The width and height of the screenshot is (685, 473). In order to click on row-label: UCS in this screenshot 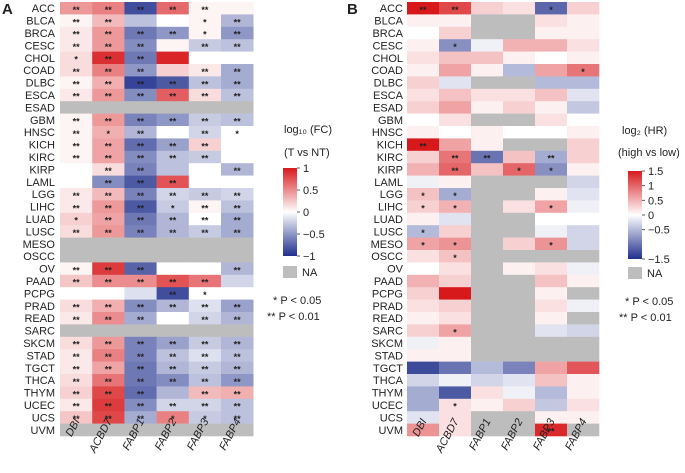, I will do `click(391, 418)`.